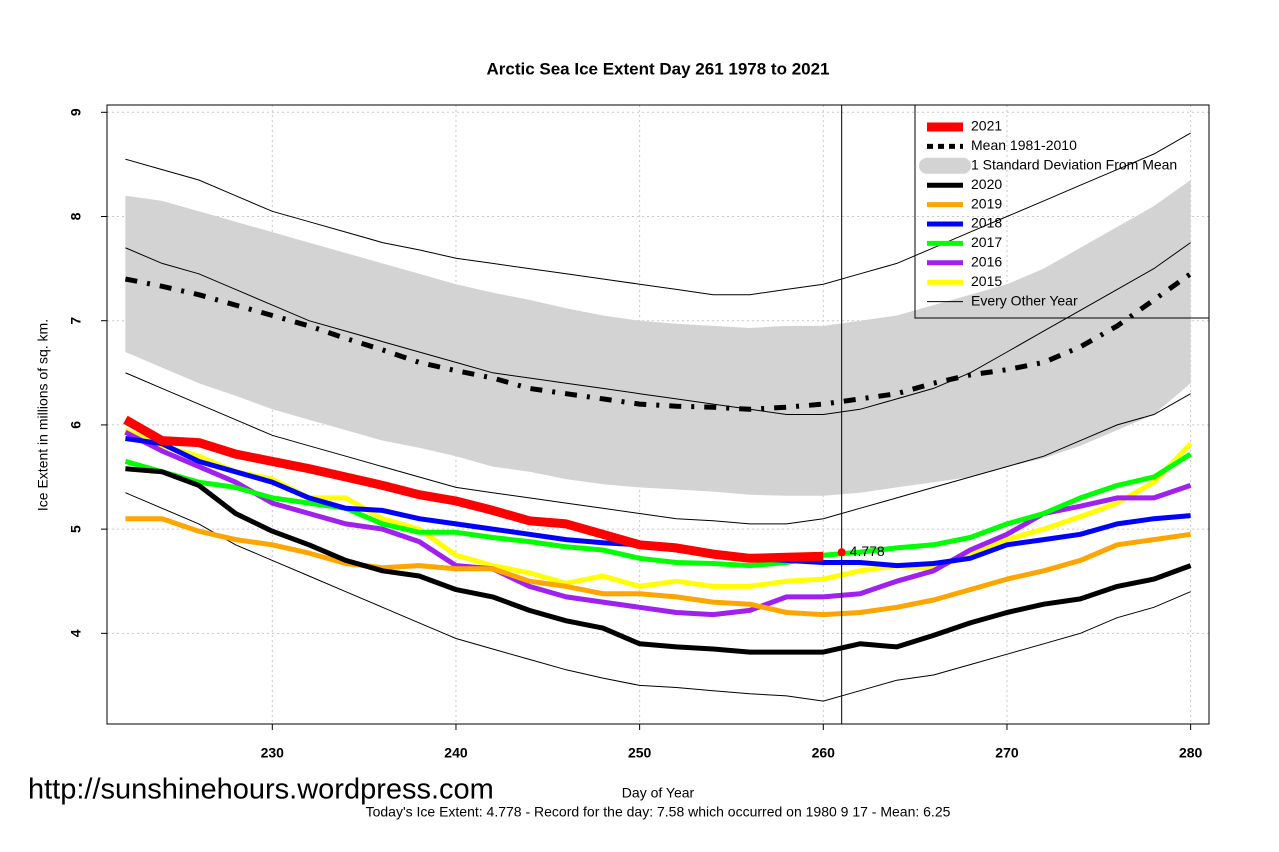  What do you see at coordinates (261, 790) in the screenshot?
I see `watermark: http://sunshinehours.wordpress.com` at bounding box center [261, 790].